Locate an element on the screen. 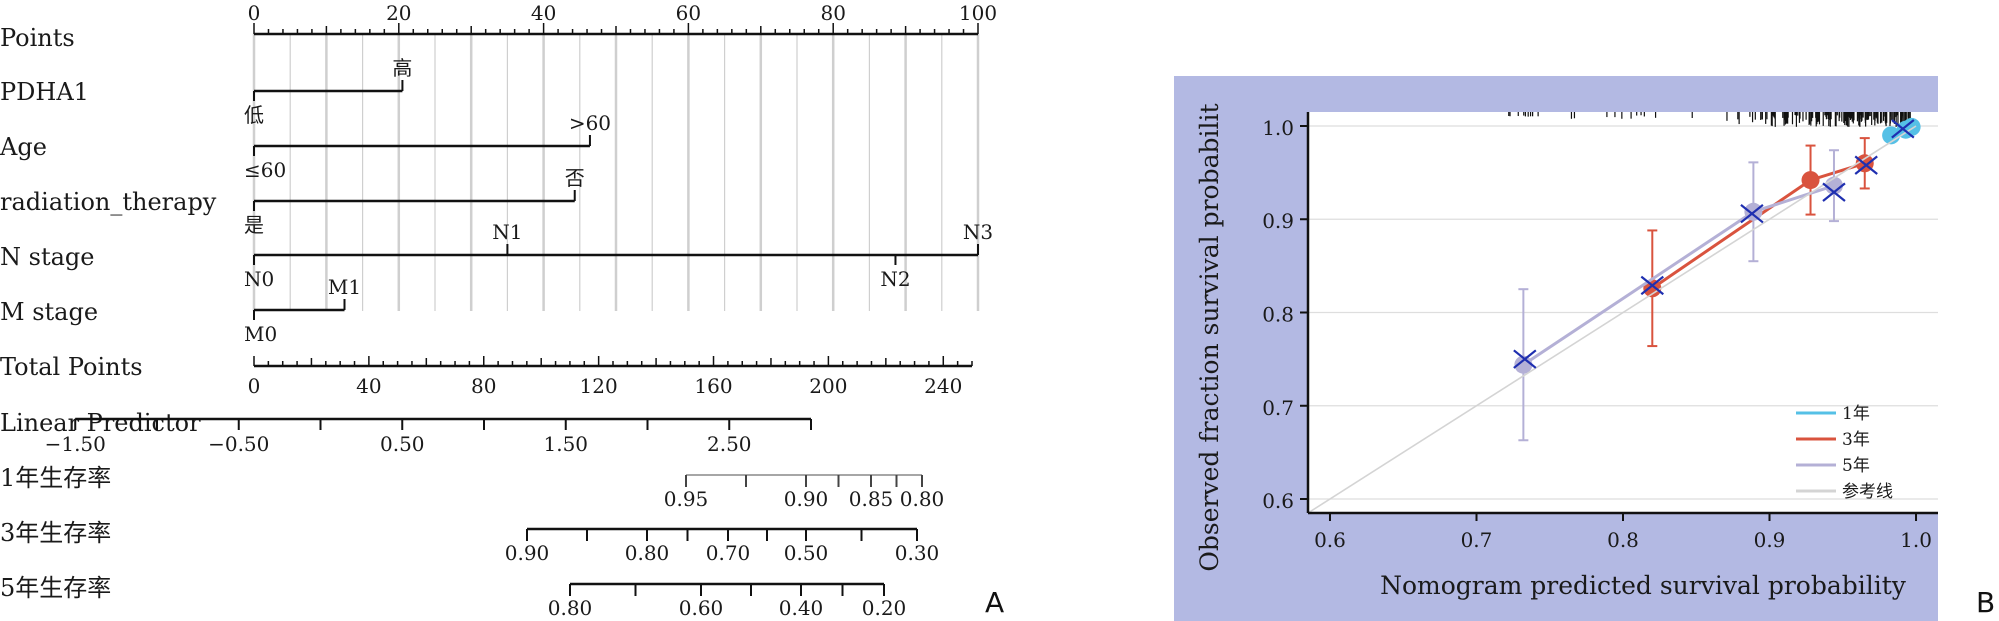 The width and height of the screenshot is (1999, 621). row-label: M stage is located at coordinates (49, 312).